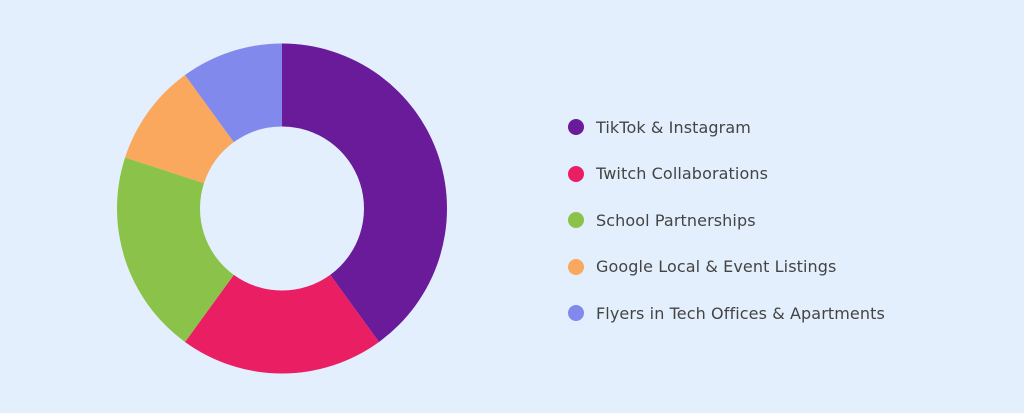 The image size is (1024, 413). What do you see at coordinates (676, 220) in the screenshot?
I see `legend-label: School Partnerships` at bounding box center [676, 220].